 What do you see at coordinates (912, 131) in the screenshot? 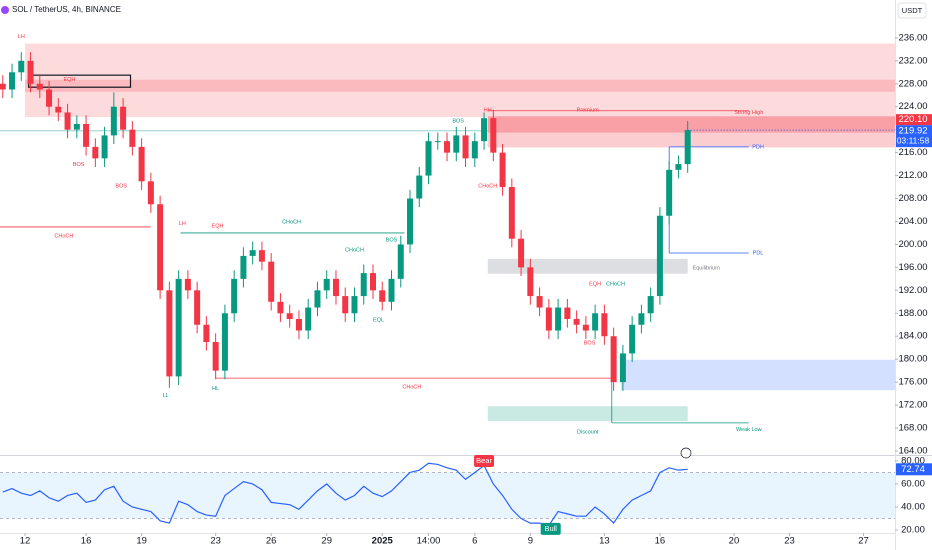
I see `last-price: 219.92` at bounding box center [912, 131].